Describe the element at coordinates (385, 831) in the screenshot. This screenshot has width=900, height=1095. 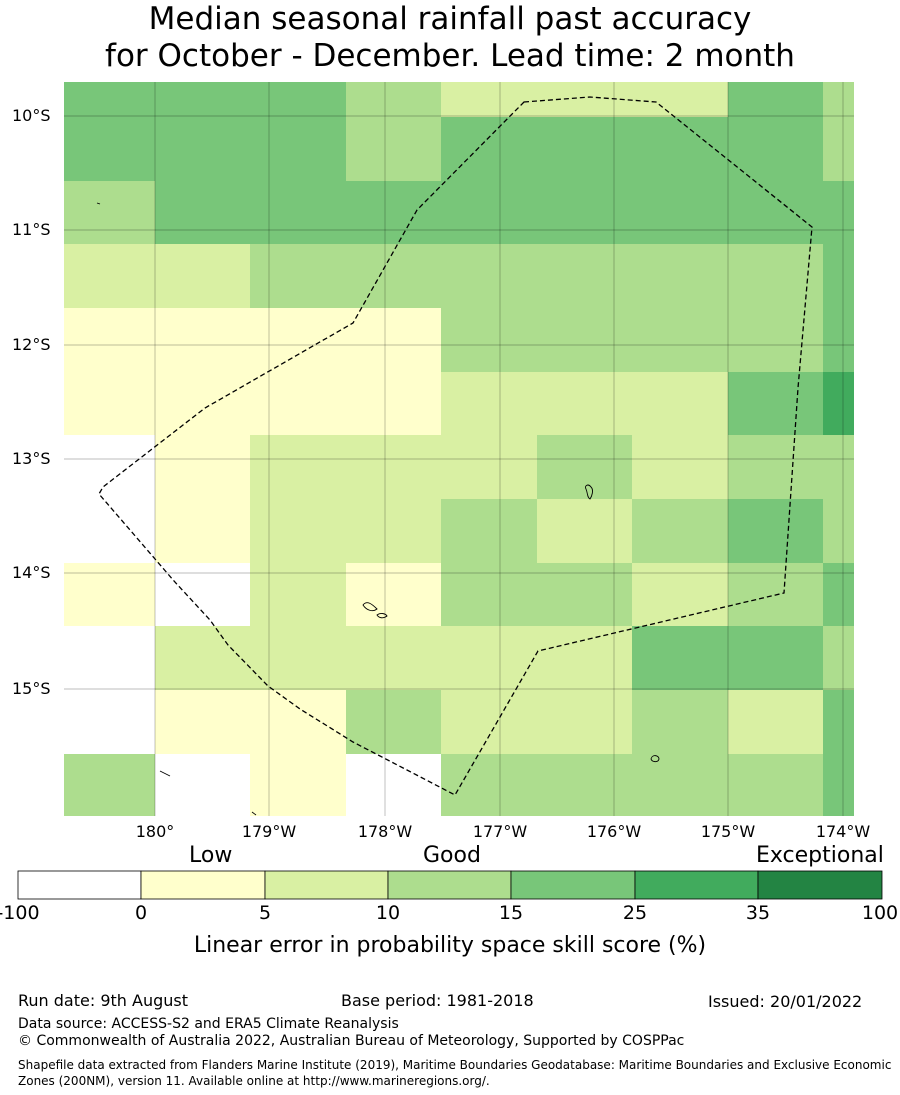
I see `lon-label-178w: 178°W` at that location.